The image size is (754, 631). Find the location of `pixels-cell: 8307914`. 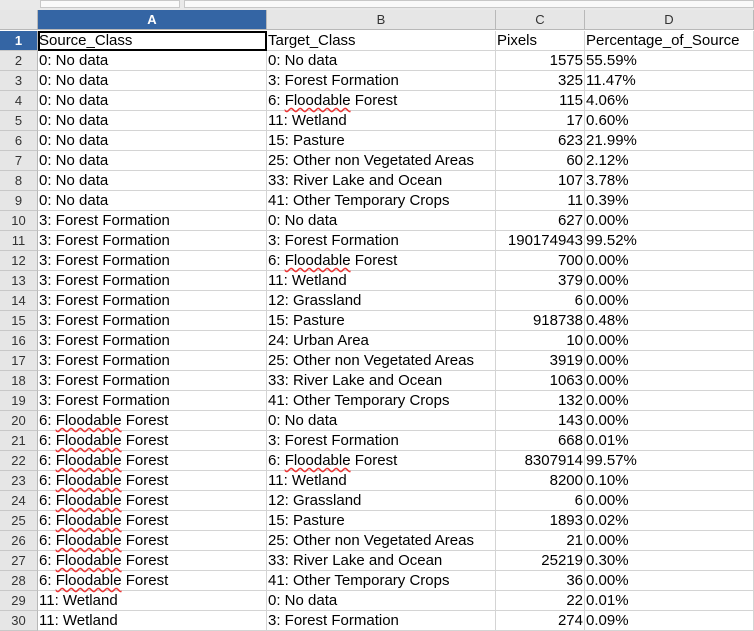

pixels-cell: 8307914 is located at coordinates (540, 461).